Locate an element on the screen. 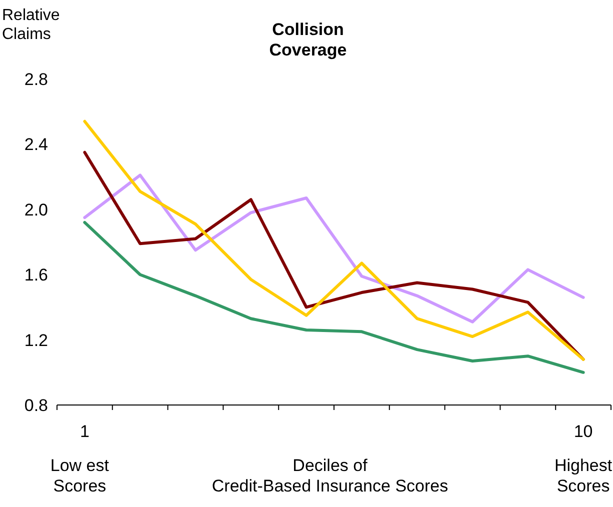 This screenshot has height=507, width=613. y-tick-label: 1.6 is located at coordinates (36, 275).